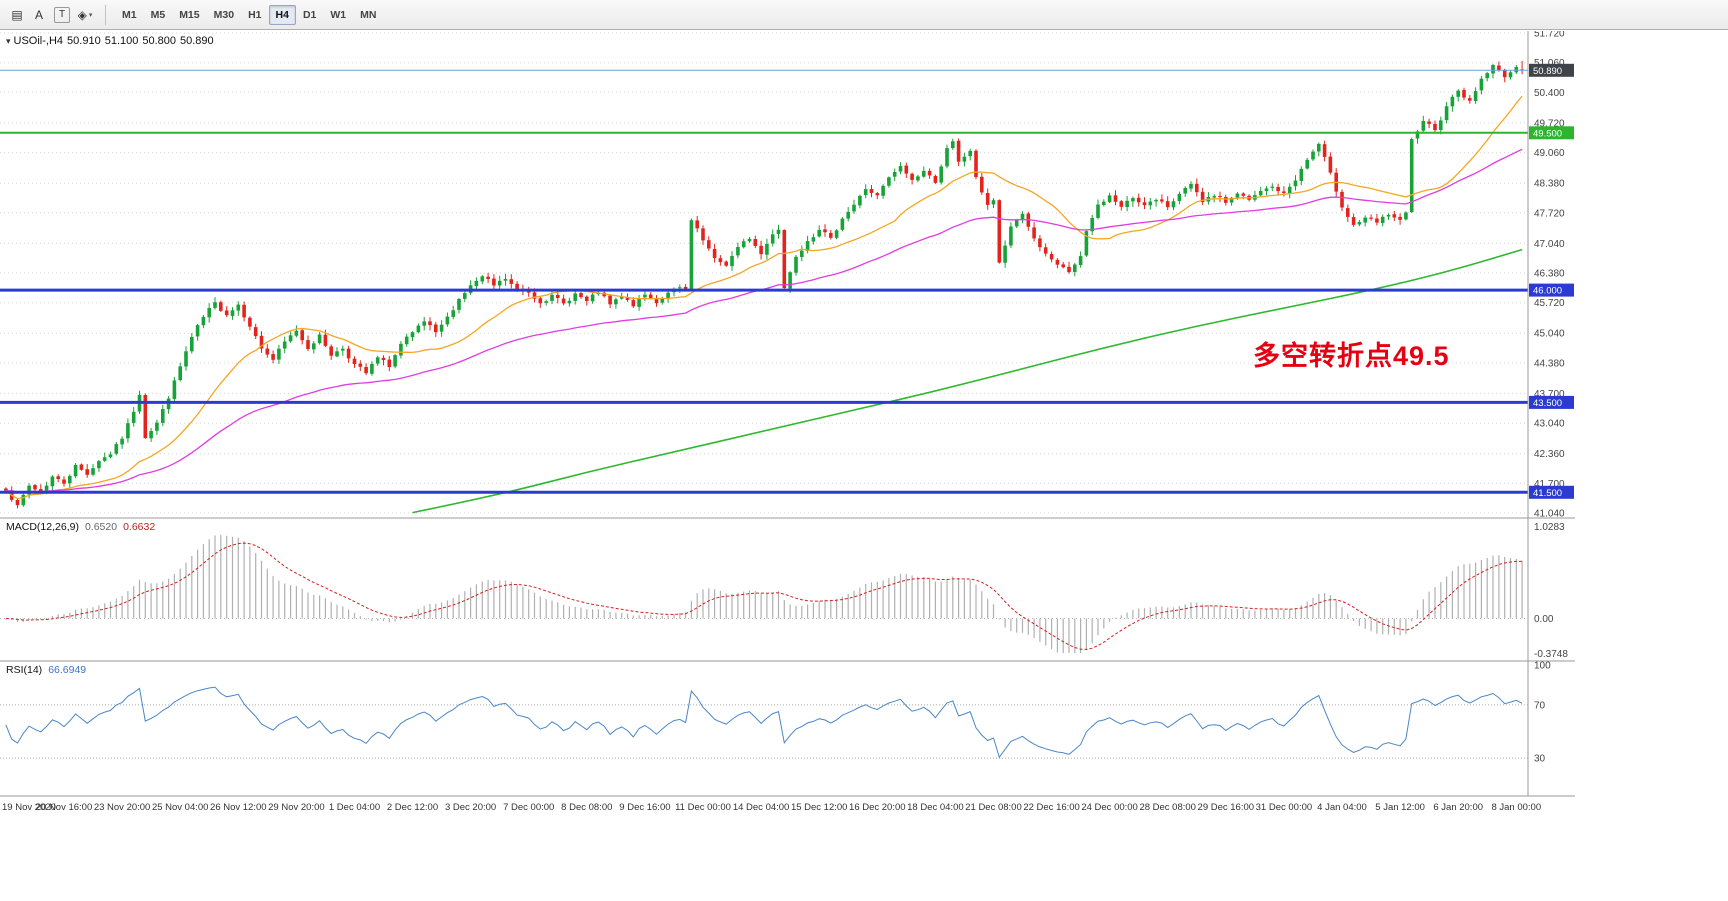 The image size is (1728, 901). What do you see at coordinates (1549, 244) in the screenshot?
I see `price-tick-label: 47.040` at bounding box center [1549, 244].